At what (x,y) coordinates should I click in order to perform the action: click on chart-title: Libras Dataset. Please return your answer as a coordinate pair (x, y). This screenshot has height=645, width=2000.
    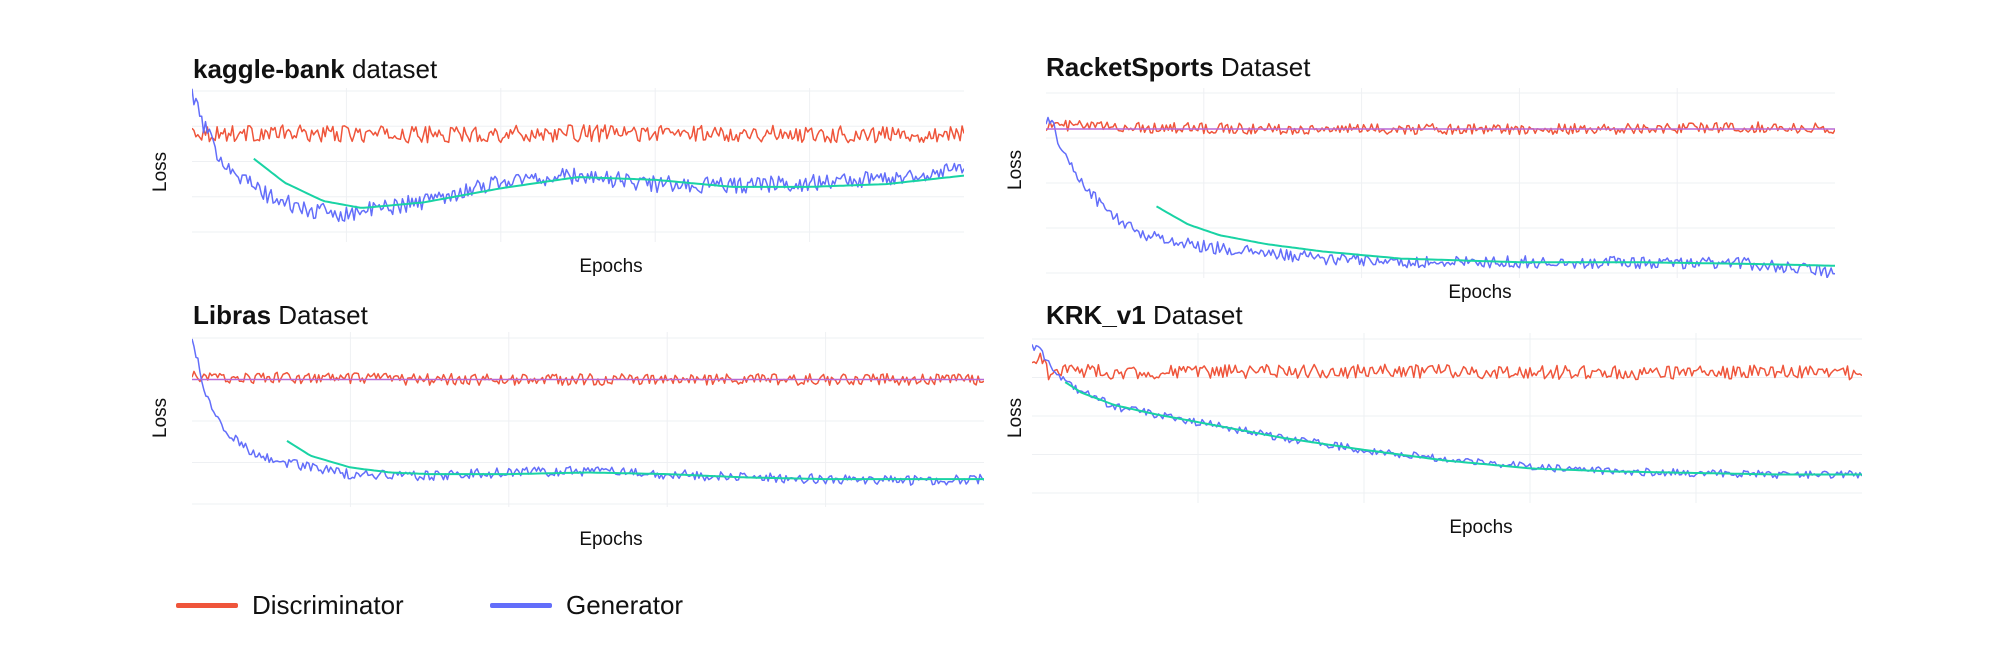
    Looking at the image, I should click on (280, 315).